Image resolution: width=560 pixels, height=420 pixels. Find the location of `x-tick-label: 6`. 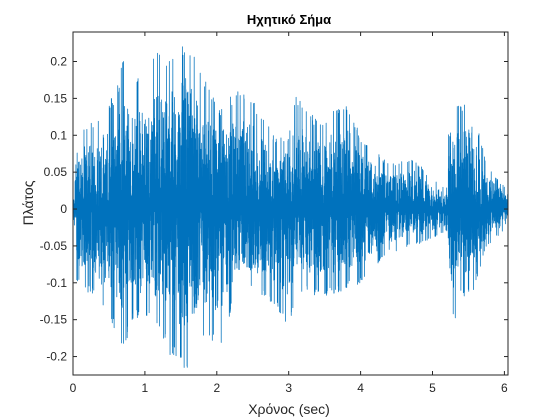

x-tick-label: 6 is located at coordinates (504, 388).